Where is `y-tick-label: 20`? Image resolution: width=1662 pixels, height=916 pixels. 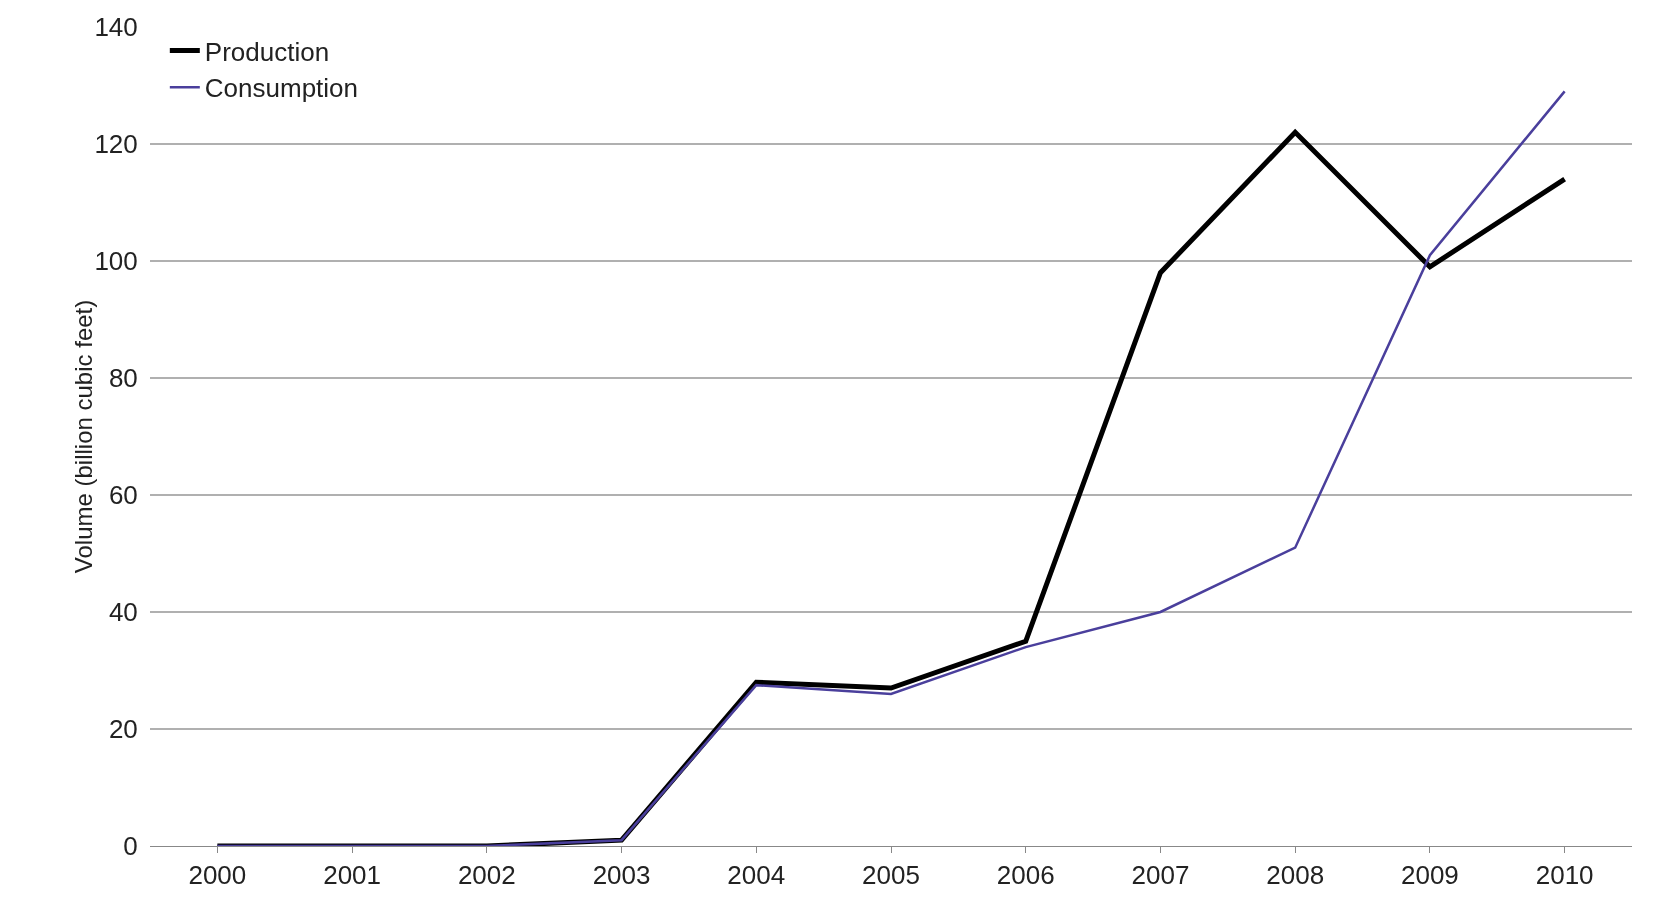
y-tick-label: 20 is located at coordinates (123, 729).